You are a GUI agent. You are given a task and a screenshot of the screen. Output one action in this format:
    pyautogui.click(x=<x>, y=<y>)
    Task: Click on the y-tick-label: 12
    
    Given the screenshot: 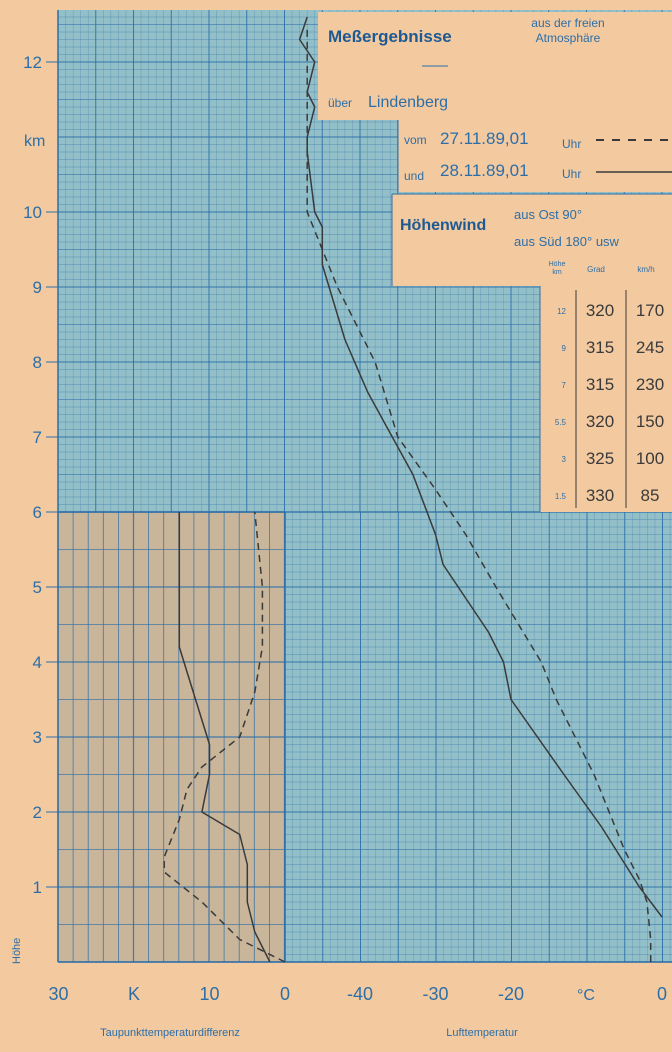 What is the action you would take?
    pyautogui.click(x=32, y=62)
    